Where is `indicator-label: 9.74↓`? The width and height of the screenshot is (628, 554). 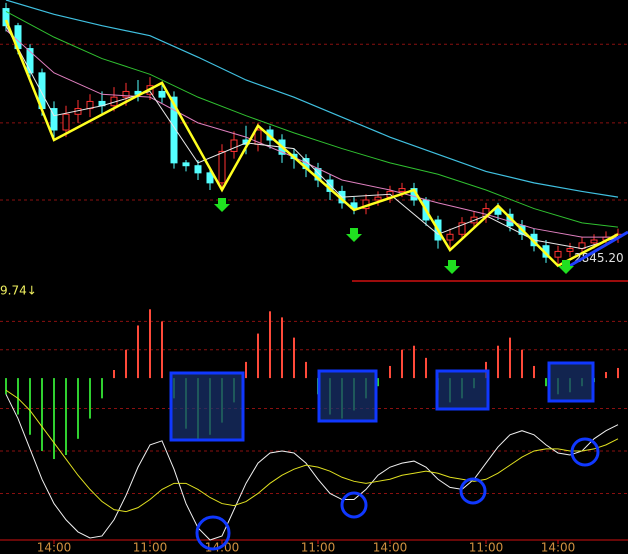
indicator-label: 9.74↓ is located at coordinates (18, 291).